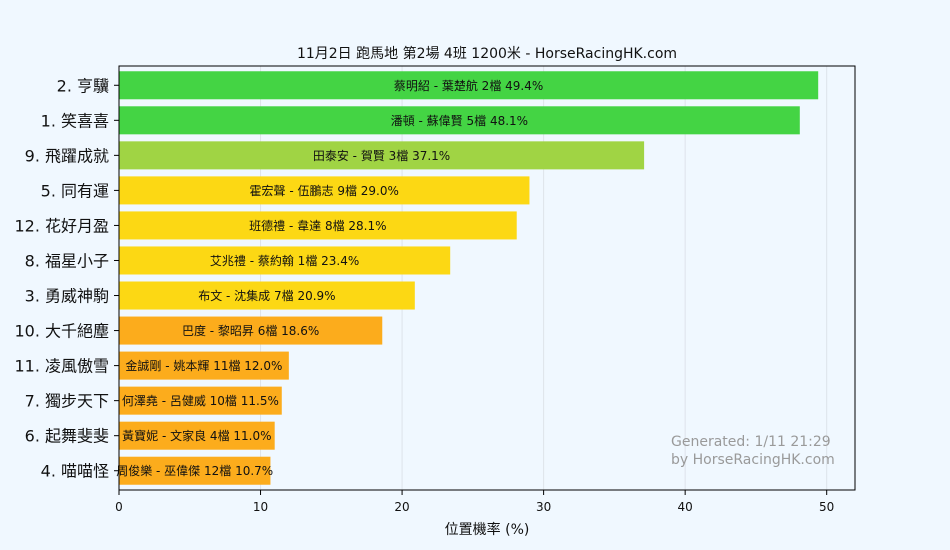 Image resolution: width=950 pixels, height=550 pixels. Describe the element at coordinates (67, 401) in the screenshot. I see `y-category-label: 7. 獨步天下` at that location.